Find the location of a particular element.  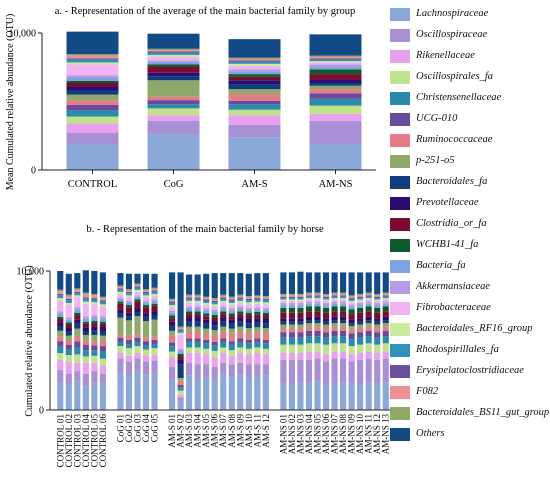

chart-a-bar-segment-control-f082 is located at coordinates (92, 57).